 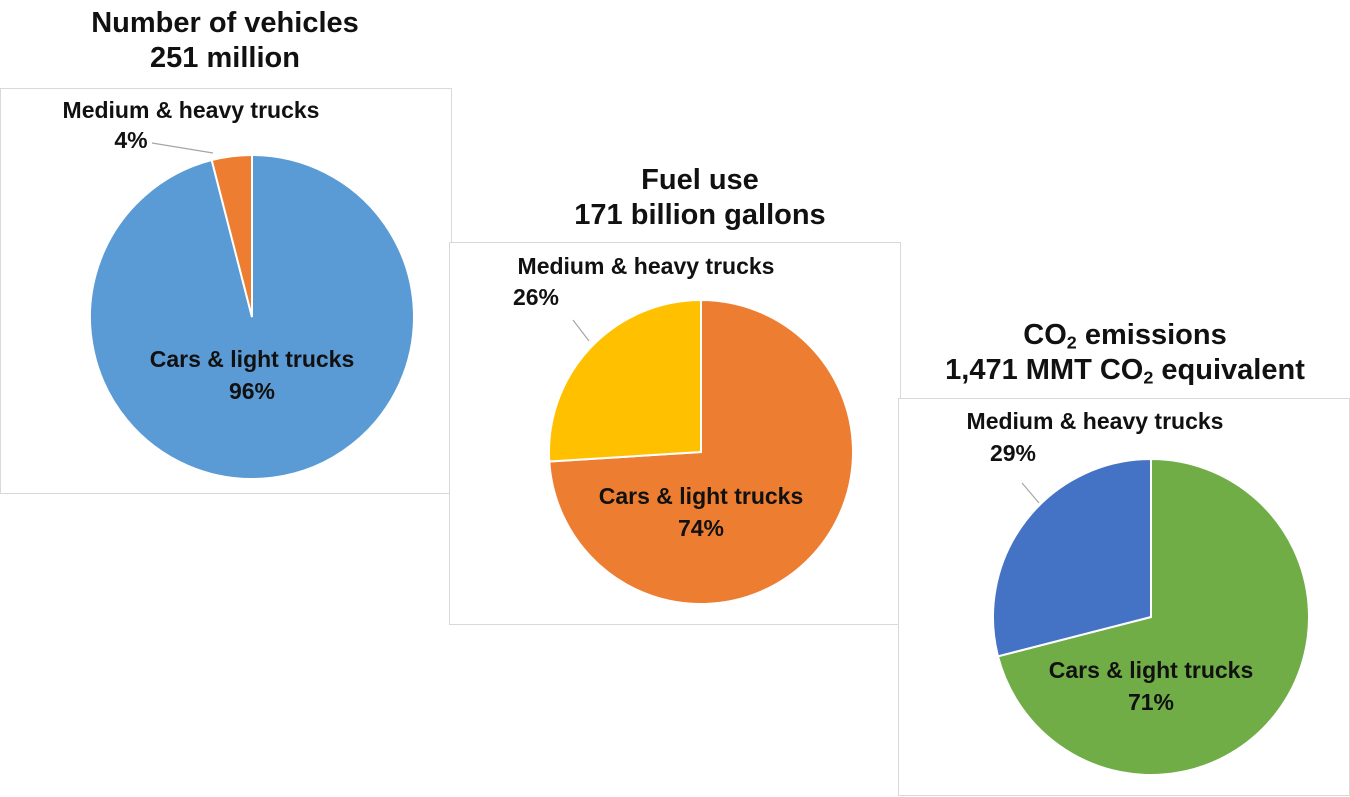 What do you see at coordinates (1071, 342) in the screenshot?
I see `co2-title-subscript: 2` at bounding box center [1071, 342].